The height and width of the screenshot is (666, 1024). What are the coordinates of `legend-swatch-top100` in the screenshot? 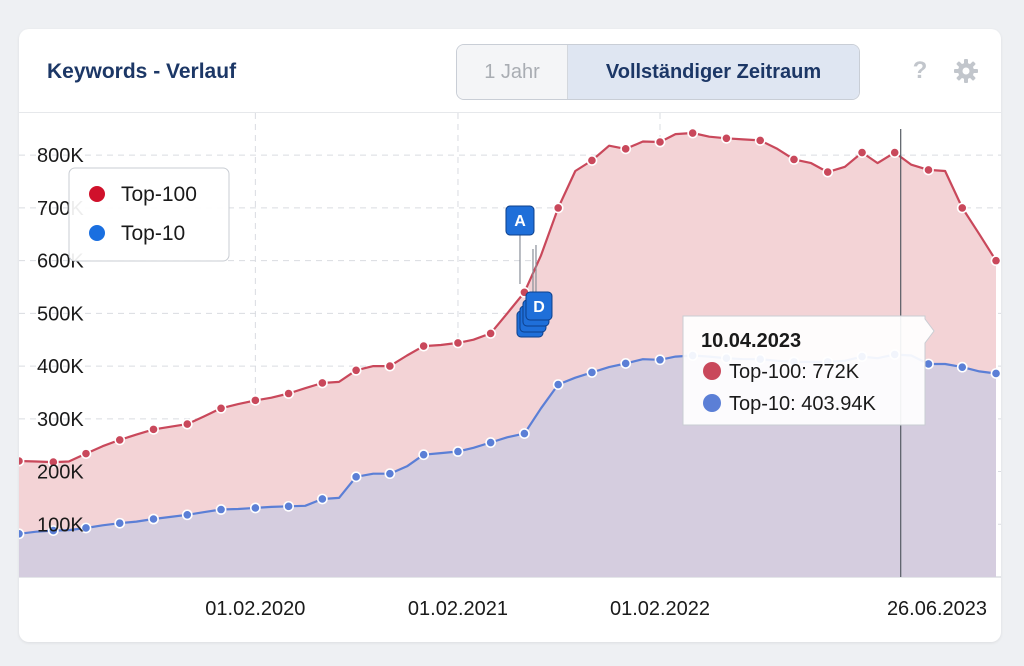 It's located at (97, 194).